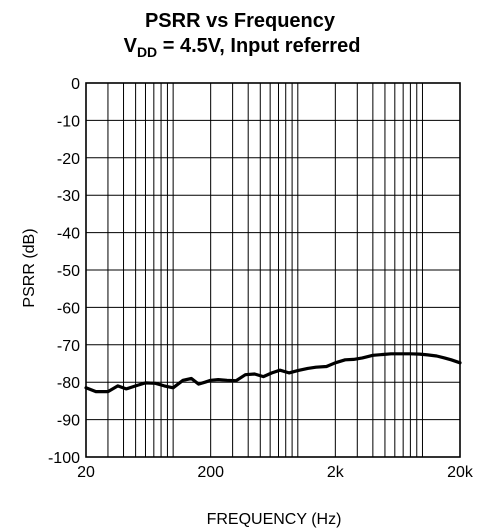 The height and width of the screenshot is (532, 483). Describe the element at coordinates (68, 308) in the screenshot. I see `y-tick-label: -60` at that location.